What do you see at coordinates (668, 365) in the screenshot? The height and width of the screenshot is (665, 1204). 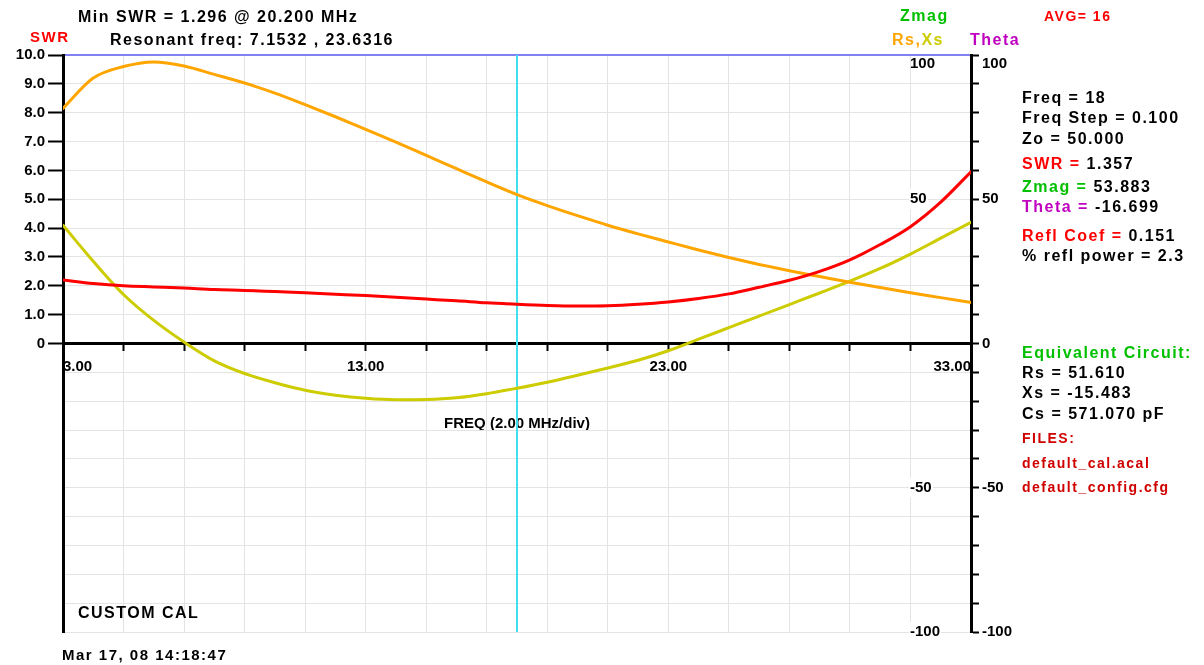 I see `x-tick-label: 23.00` at bounding box center [668, 365].